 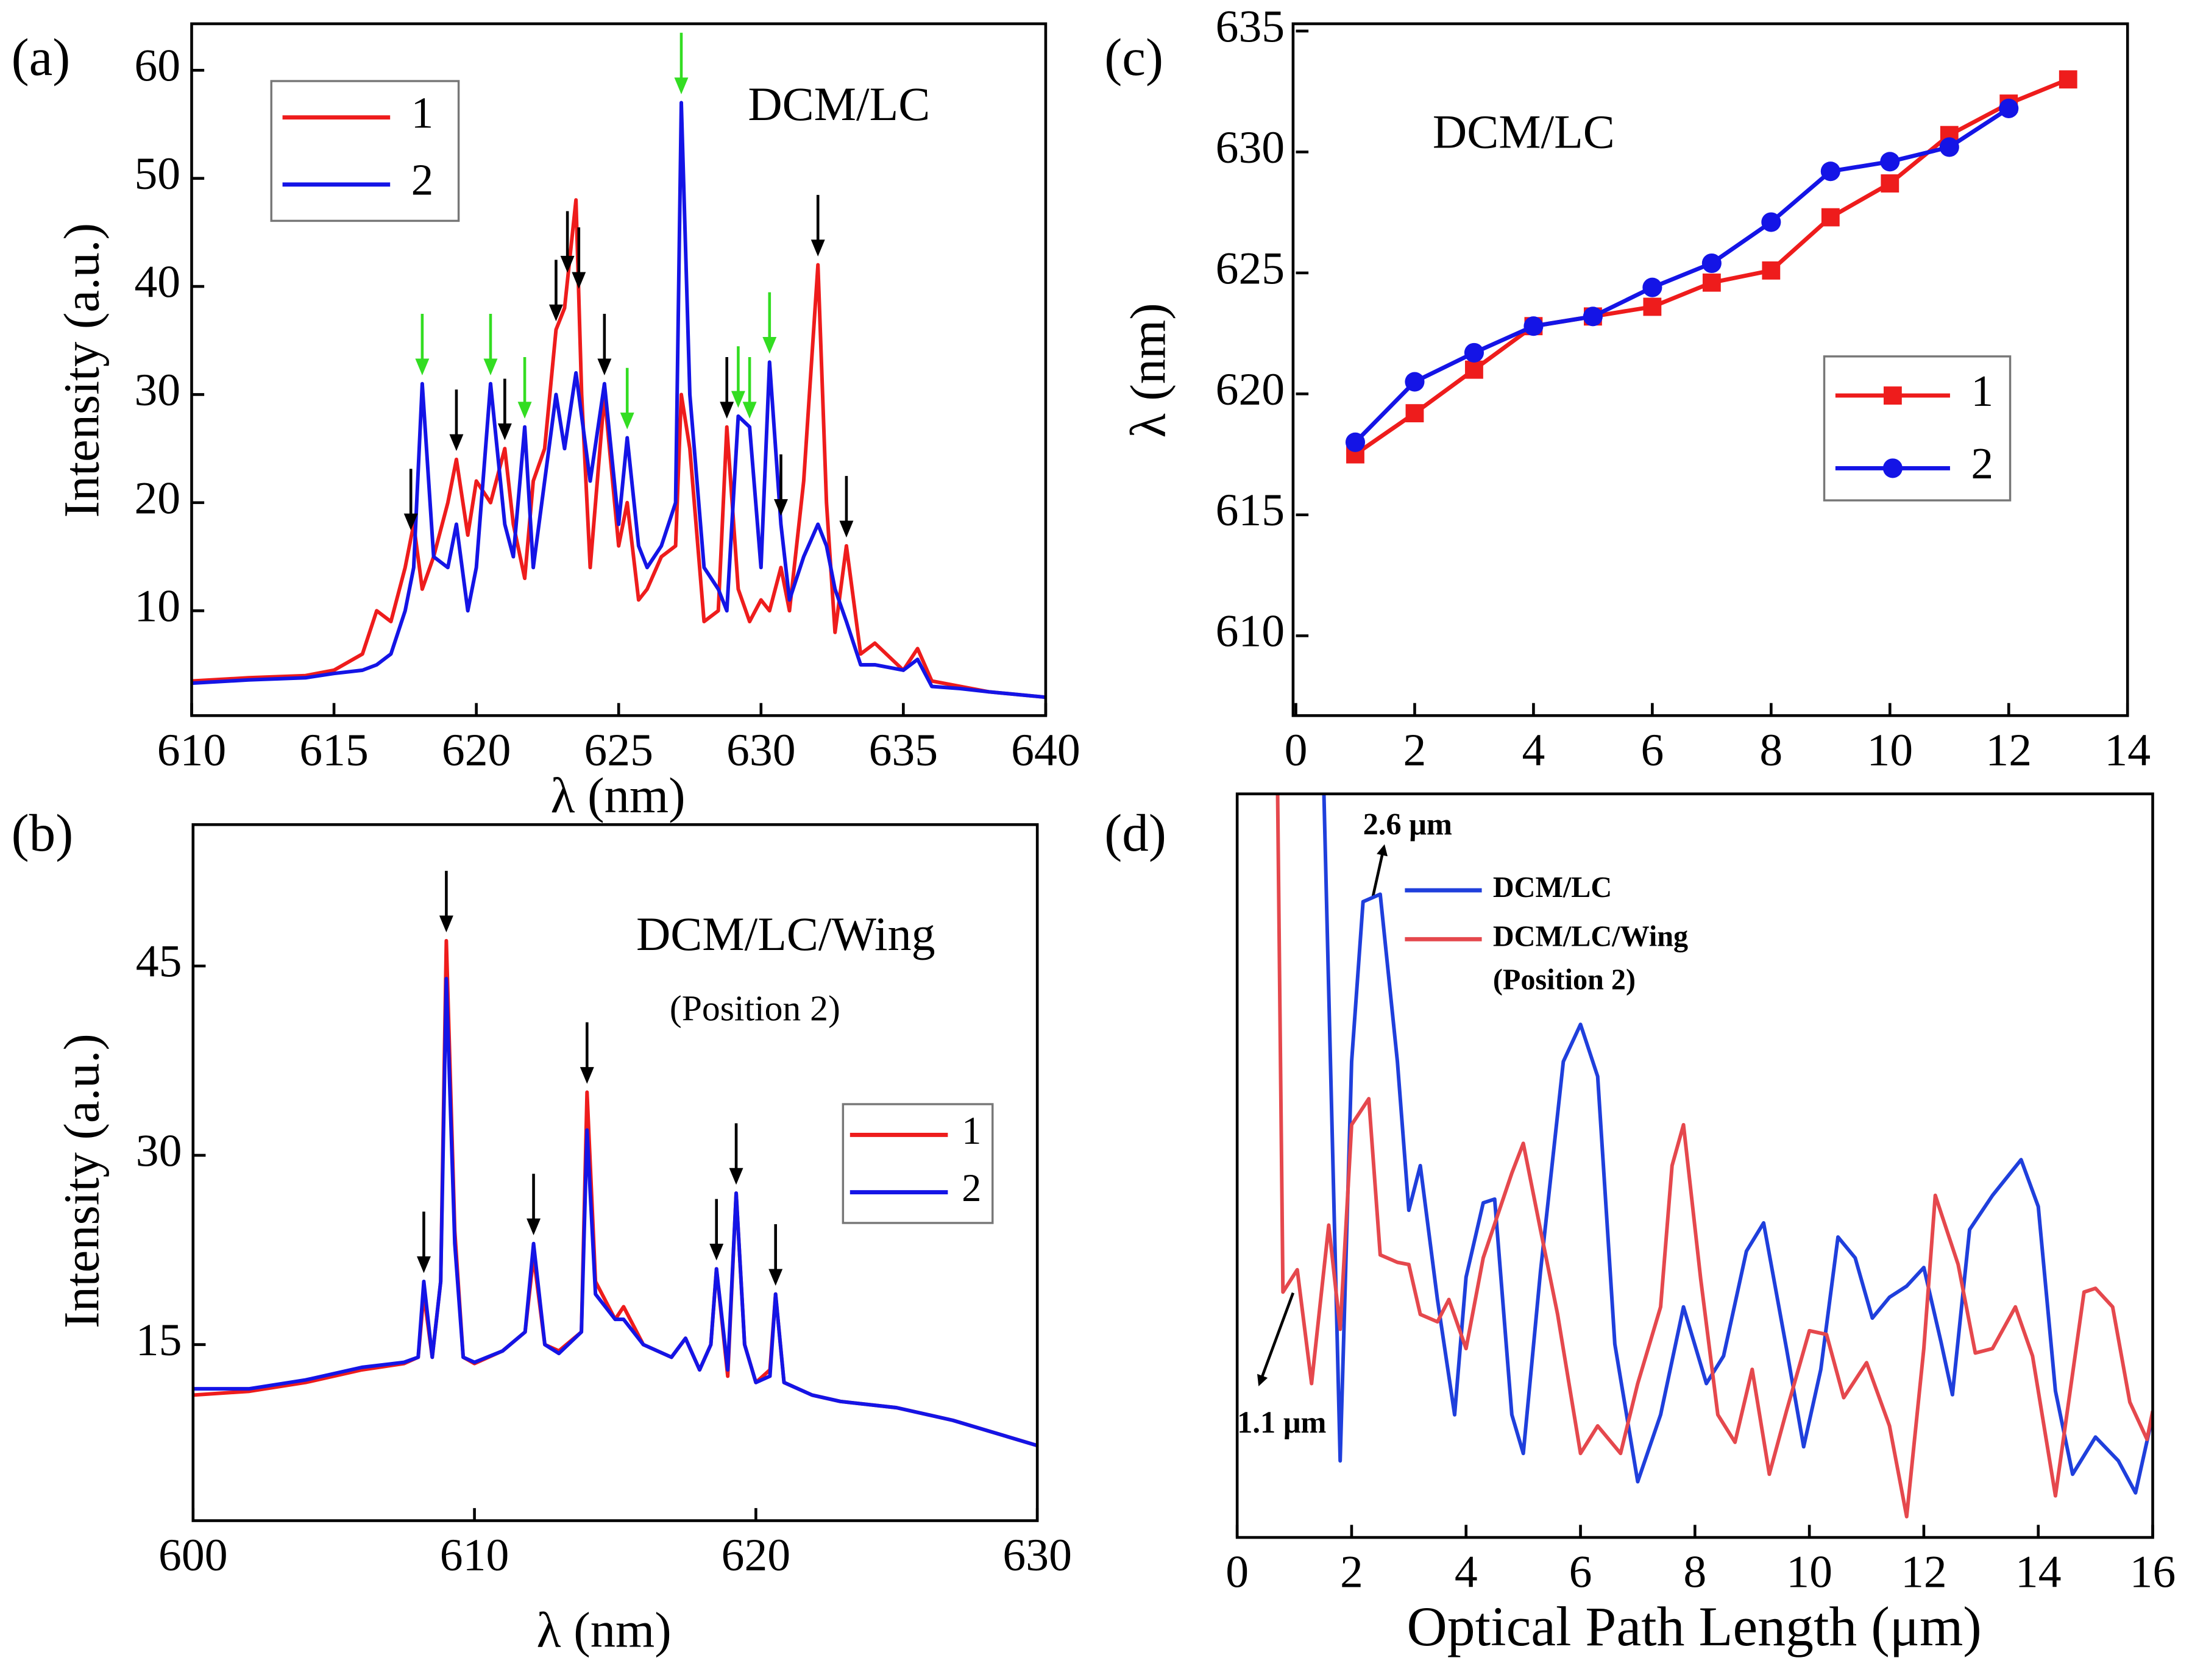 What do you see at coordinates (785, 934) in the screenshot?
I see `annotation: DCM/LC/Wing` at bounding box center [785, 934].